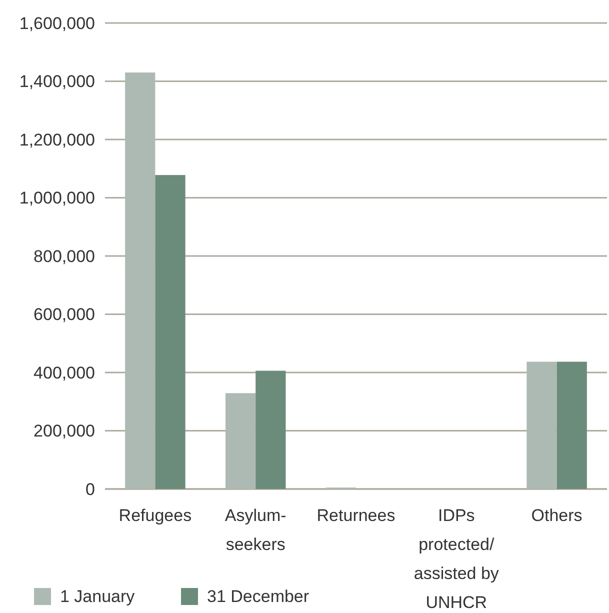  I want to click on y-tick-label: 1,600,000, so click(57, 23).